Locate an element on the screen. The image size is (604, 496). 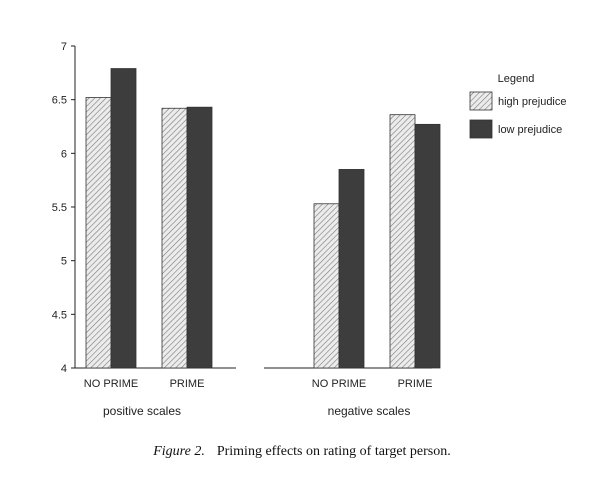
legend-swatch-low-prejudice is located at coordinates (481, 129).